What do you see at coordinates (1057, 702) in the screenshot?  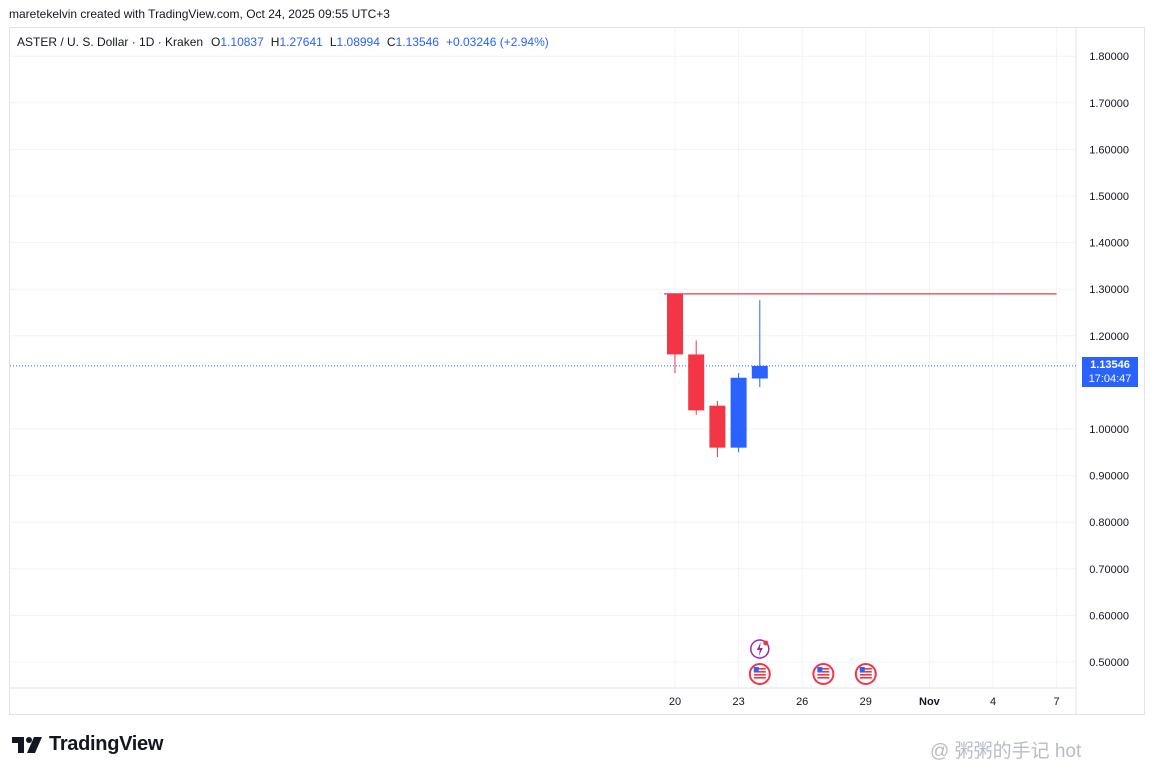 I see `x-tick-label: 7` at bounding box center [1057, 702].